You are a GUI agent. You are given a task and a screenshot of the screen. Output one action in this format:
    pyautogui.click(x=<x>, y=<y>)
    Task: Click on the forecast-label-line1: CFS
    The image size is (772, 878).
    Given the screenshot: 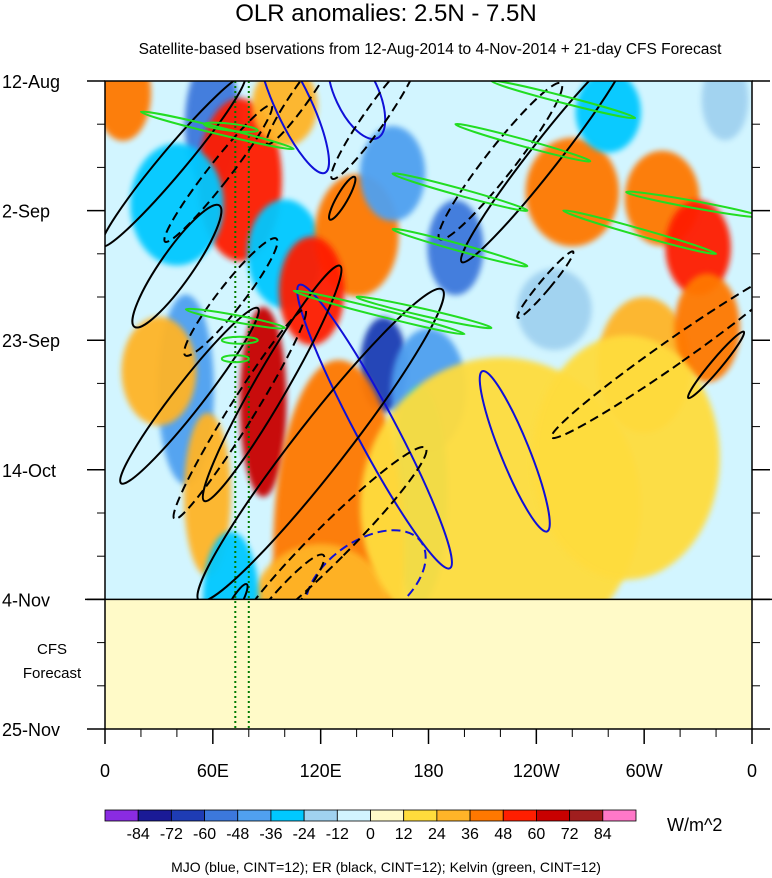 What is the action you would take?
    pyautogui.click(x=52, y=649)
    